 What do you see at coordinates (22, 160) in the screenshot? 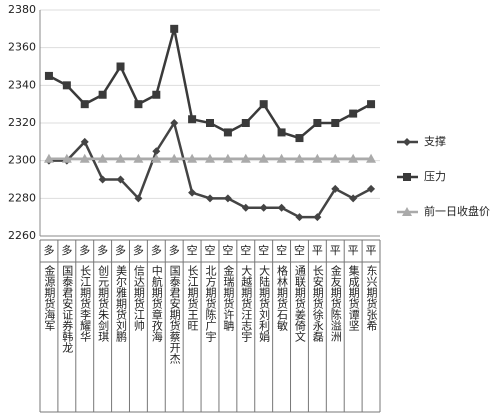
I see `y-tick-label: 2300` at bounding box center [22, 160].